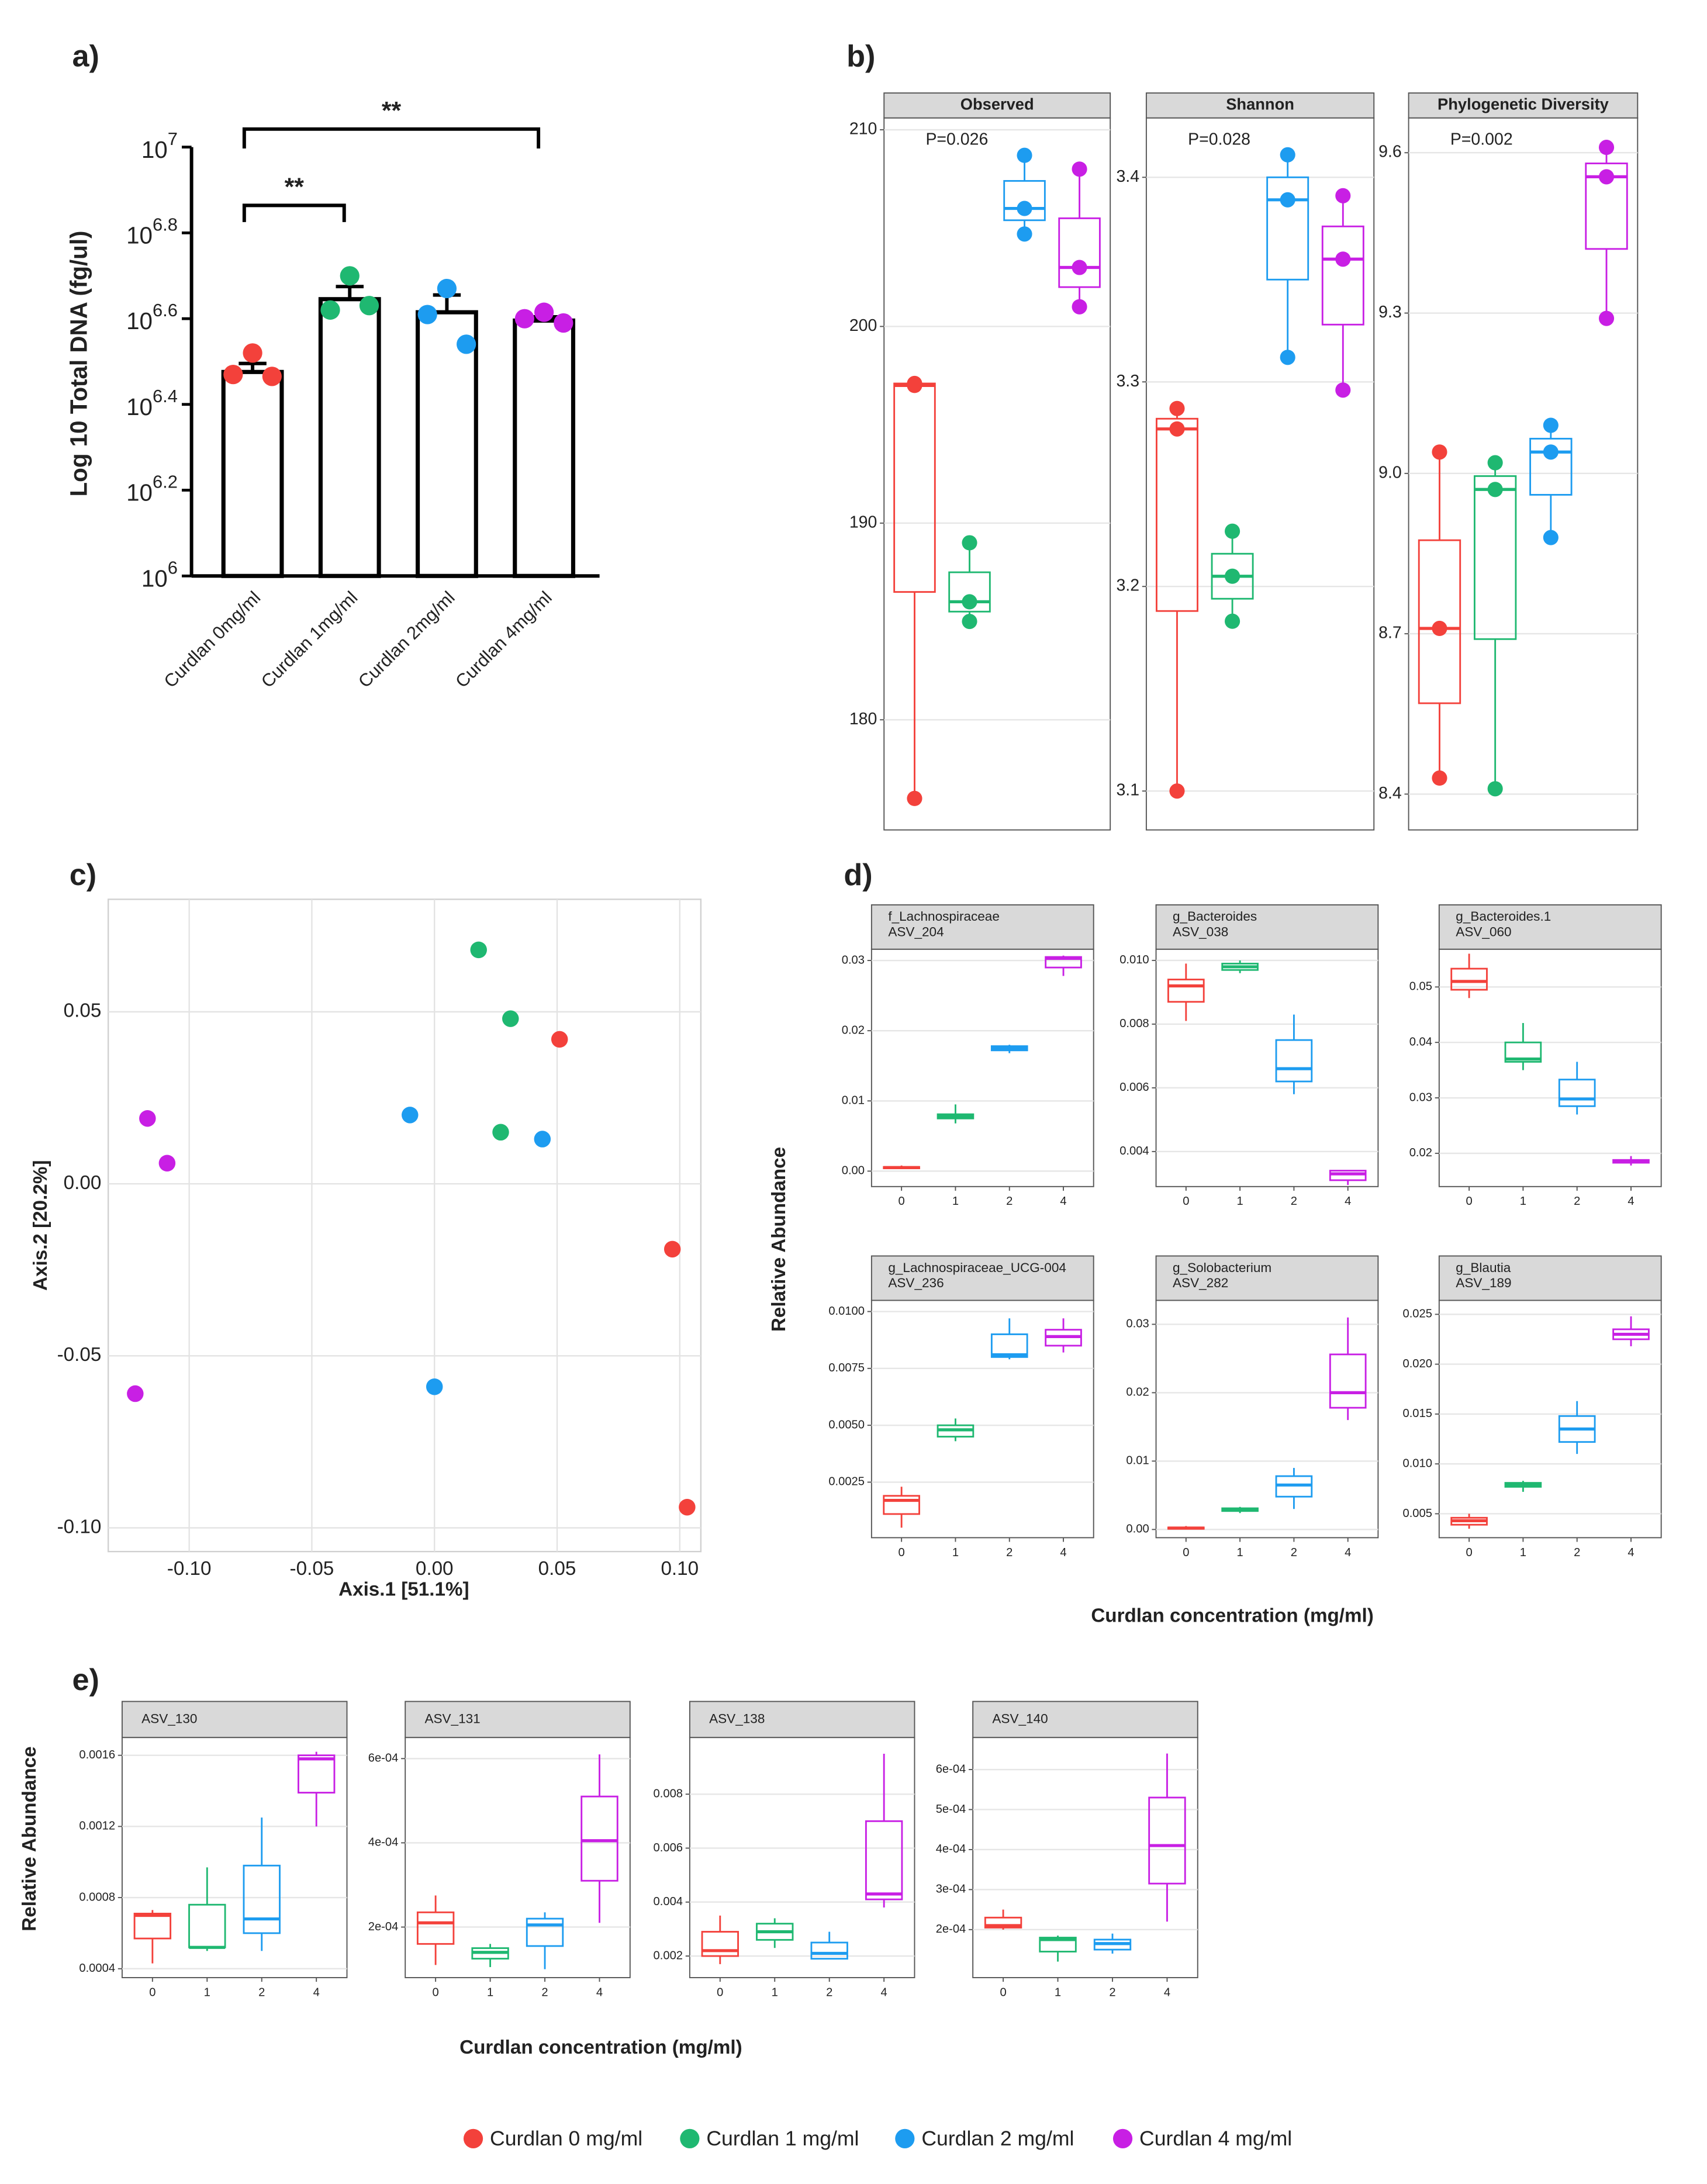 The image size is (1707, 2184). What do you see at coordinates (956, 139) in the screenshot?
I see `p-value: P=0.026` at bounding box center [956, 139].